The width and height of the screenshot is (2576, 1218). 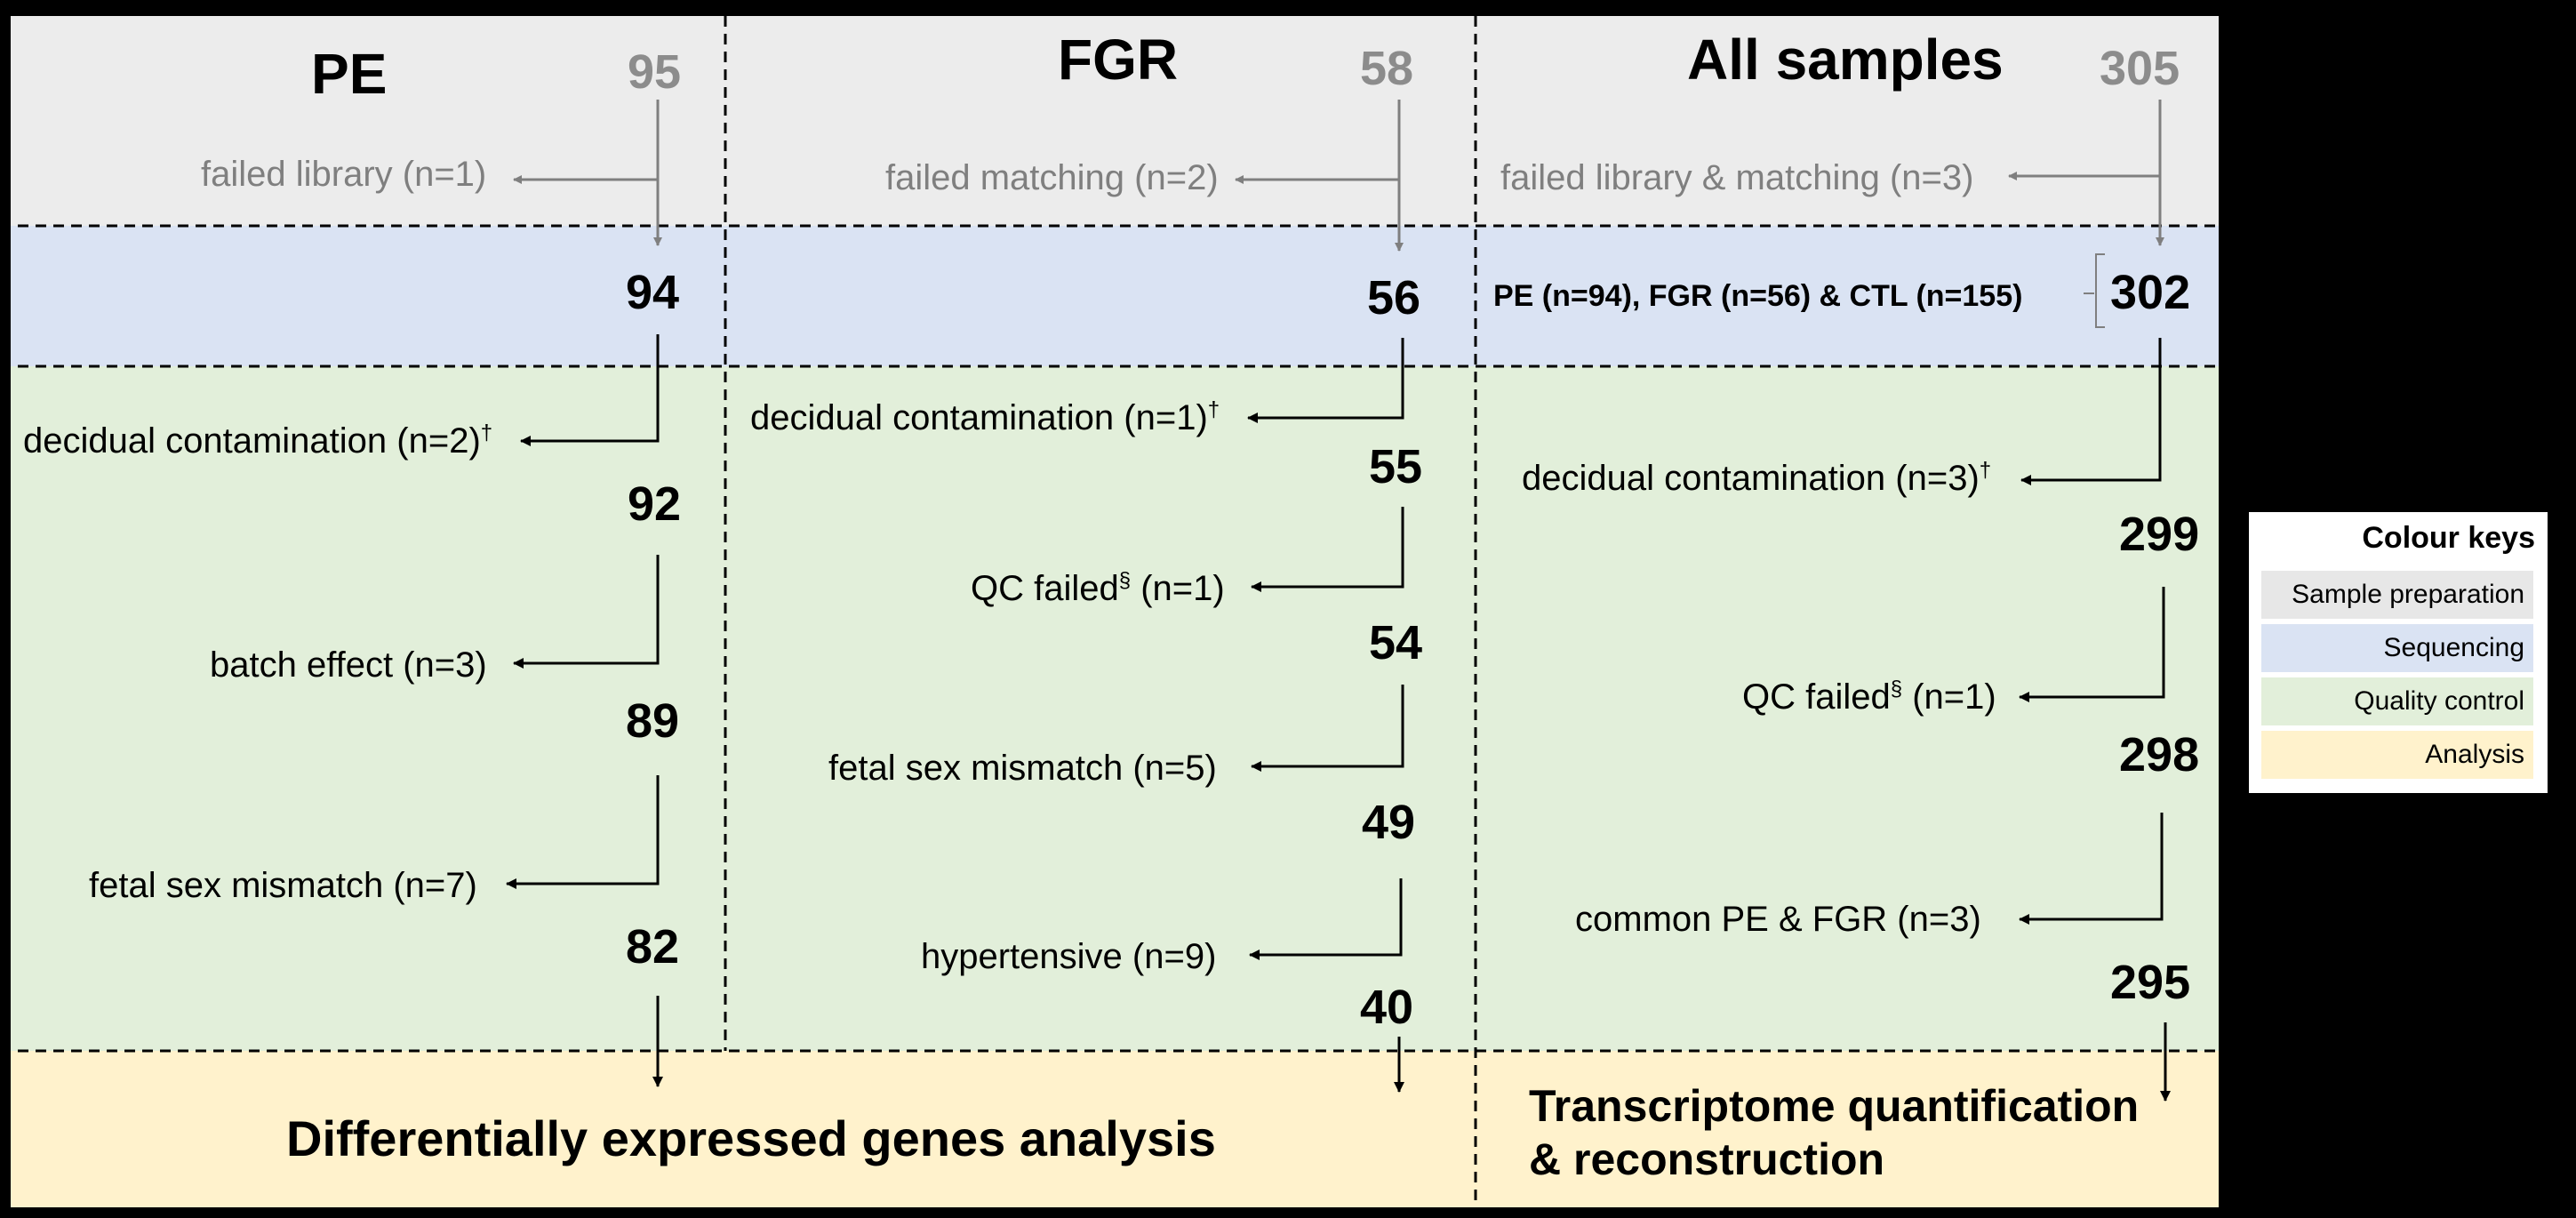 I want to click on fgr-qc-count-1: 55, so click(x=1396, y=466).